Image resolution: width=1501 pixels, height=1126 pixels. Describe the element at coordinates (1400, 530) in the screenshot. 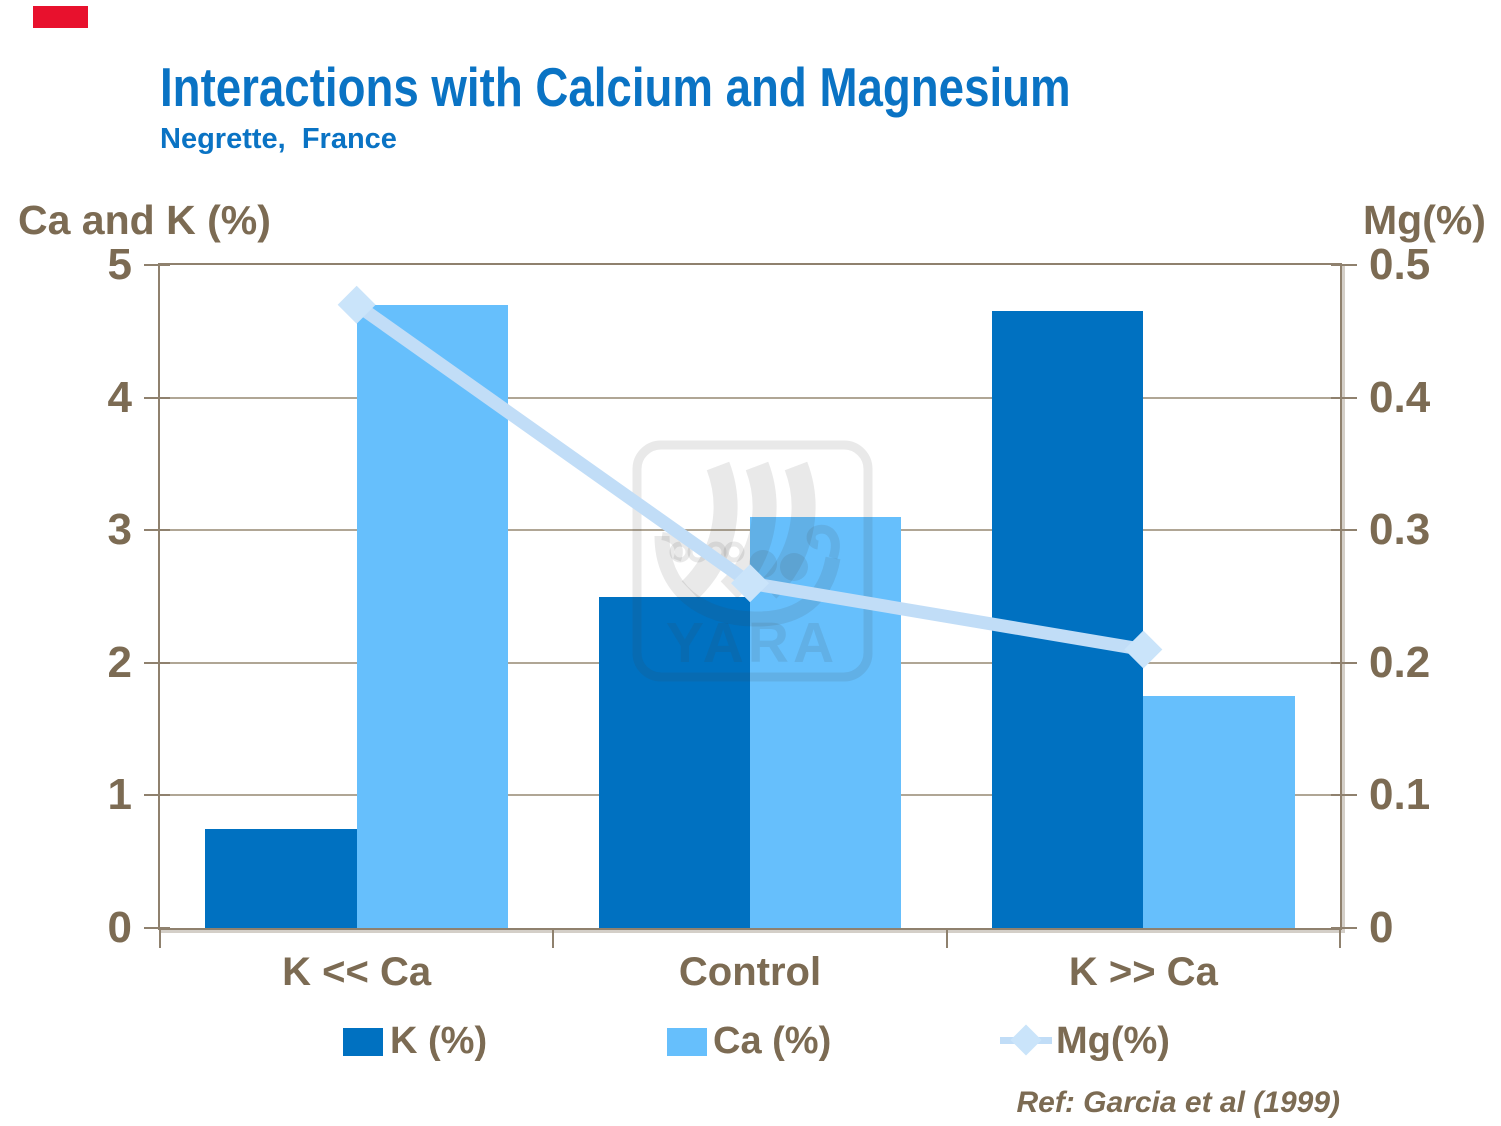

I see `secondary-axis-tick-label: 0.3` at that location.